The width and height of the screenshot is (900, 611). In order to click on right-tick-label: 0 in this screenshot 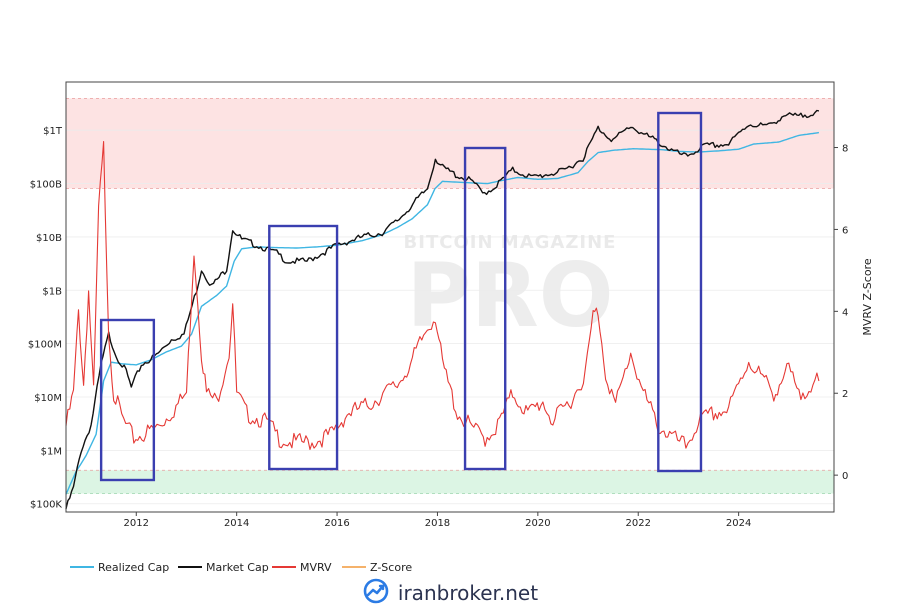, I will do `click(845, 476)`.